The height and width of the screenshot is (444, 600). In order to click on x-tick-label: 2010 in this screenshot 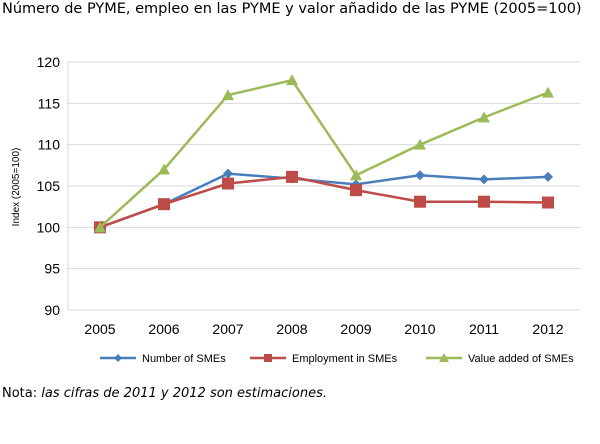, I will do `click(419, 329)`.